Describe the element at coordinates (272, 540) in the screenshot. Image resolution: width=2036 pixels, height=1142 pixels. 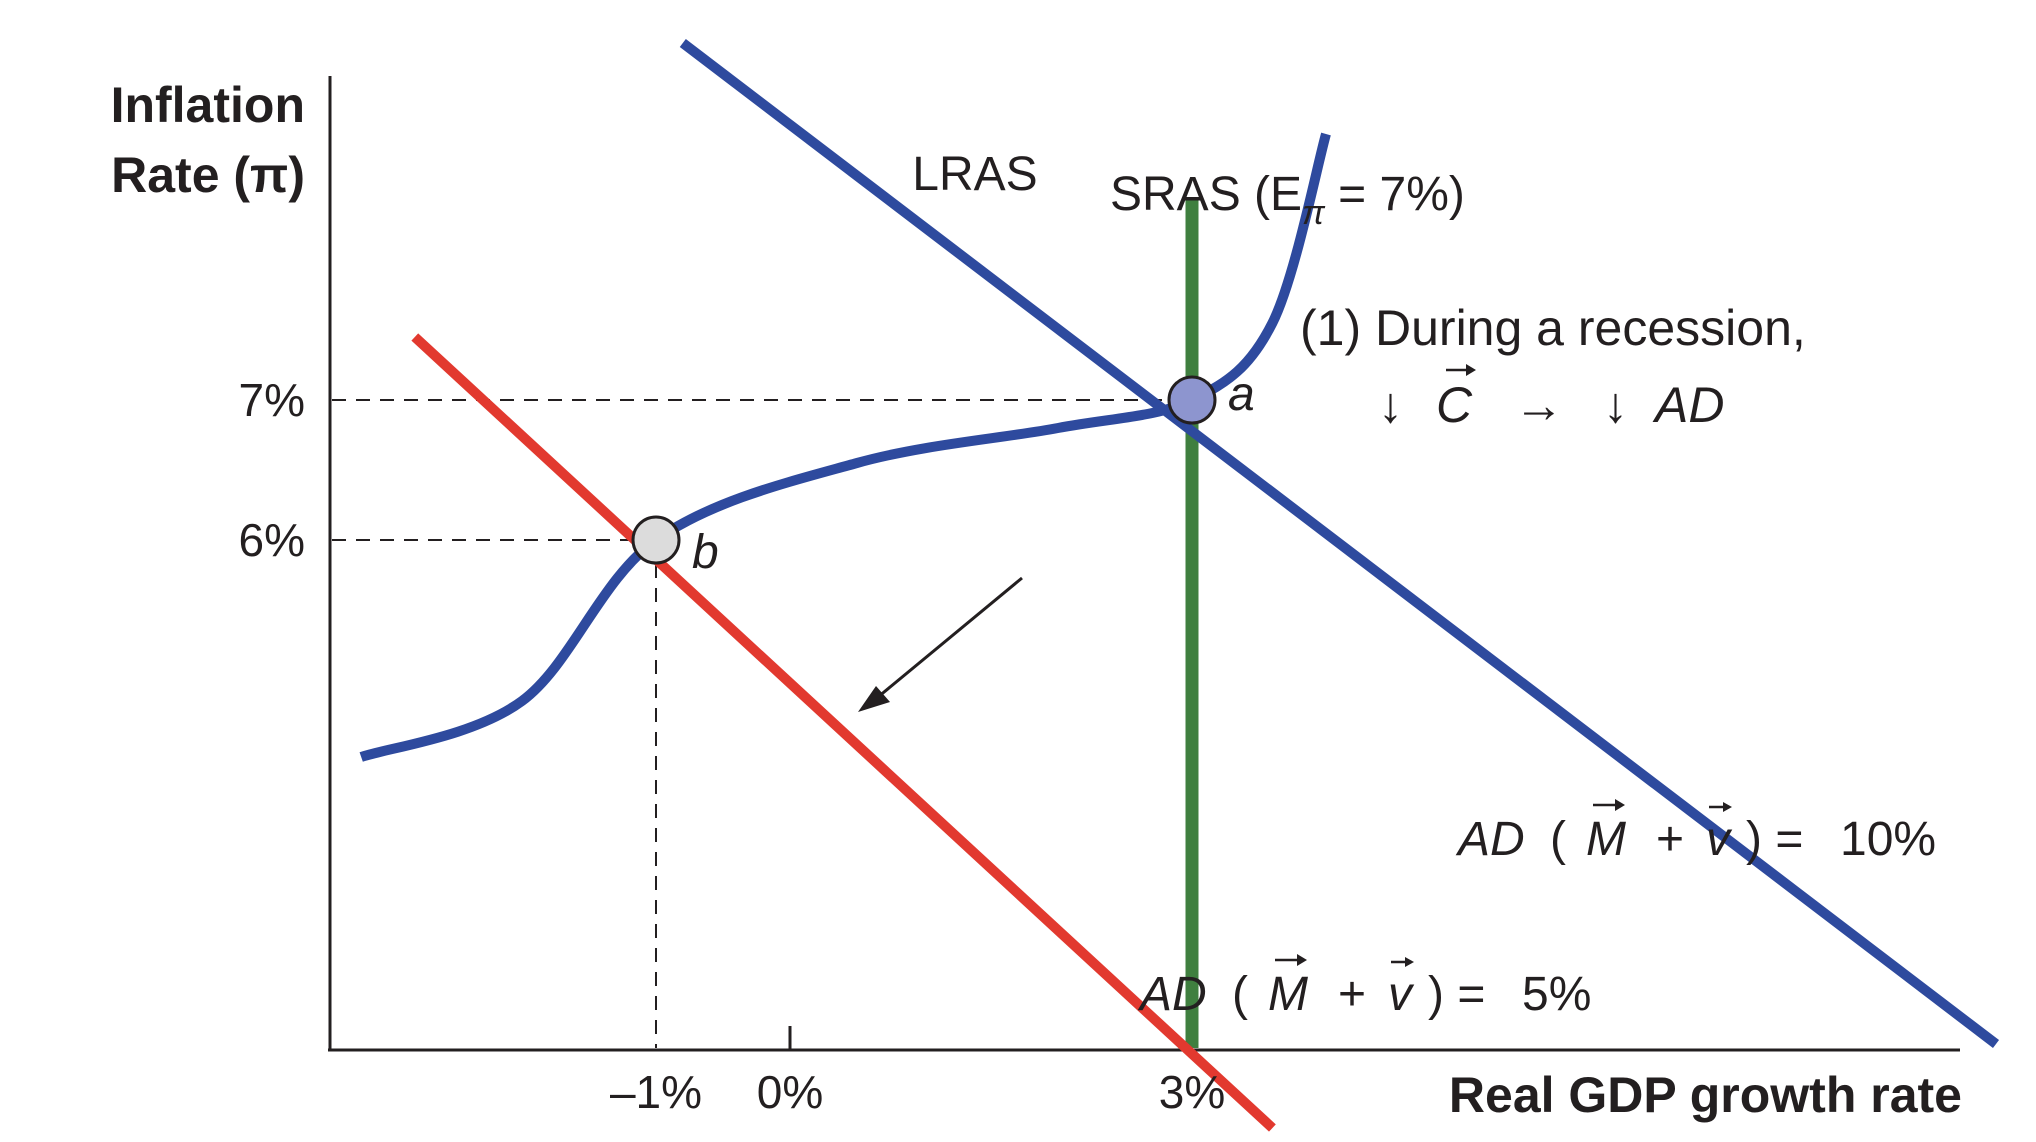
I see `y-tick-label: 6%` at that location.